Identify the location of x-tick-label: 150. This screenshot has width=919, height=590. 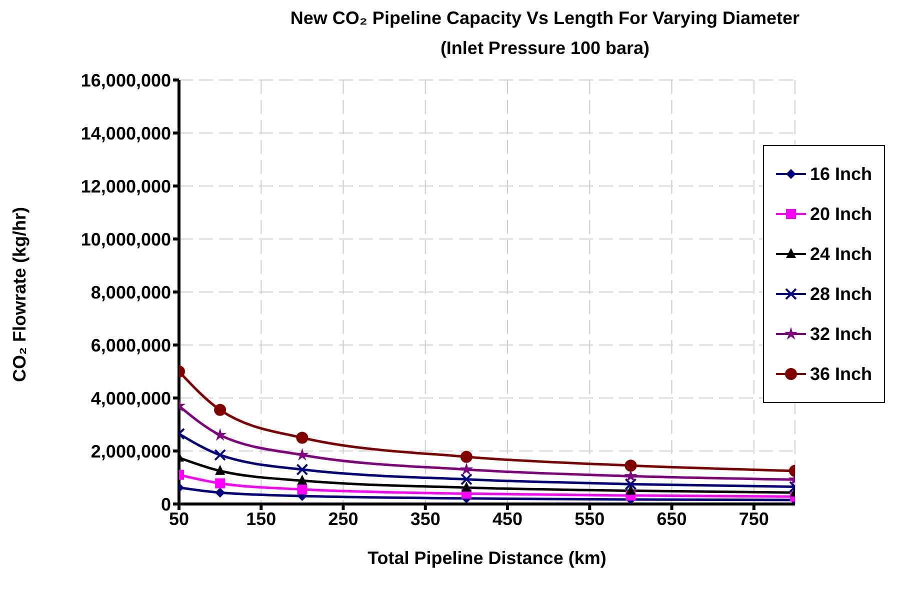
(261, 518).